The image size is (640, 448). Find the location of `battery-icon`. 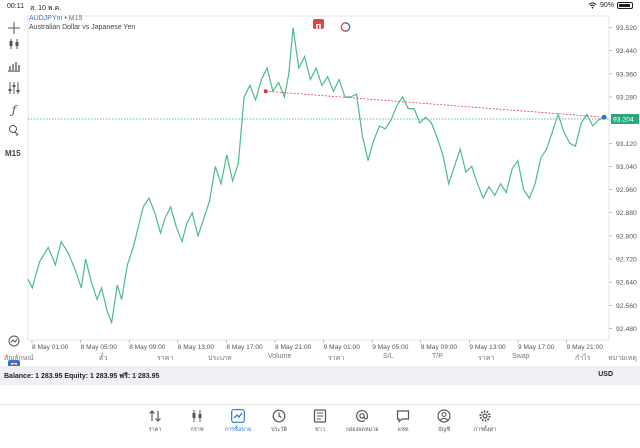

battery-icon is located at coordinates (625, 5).